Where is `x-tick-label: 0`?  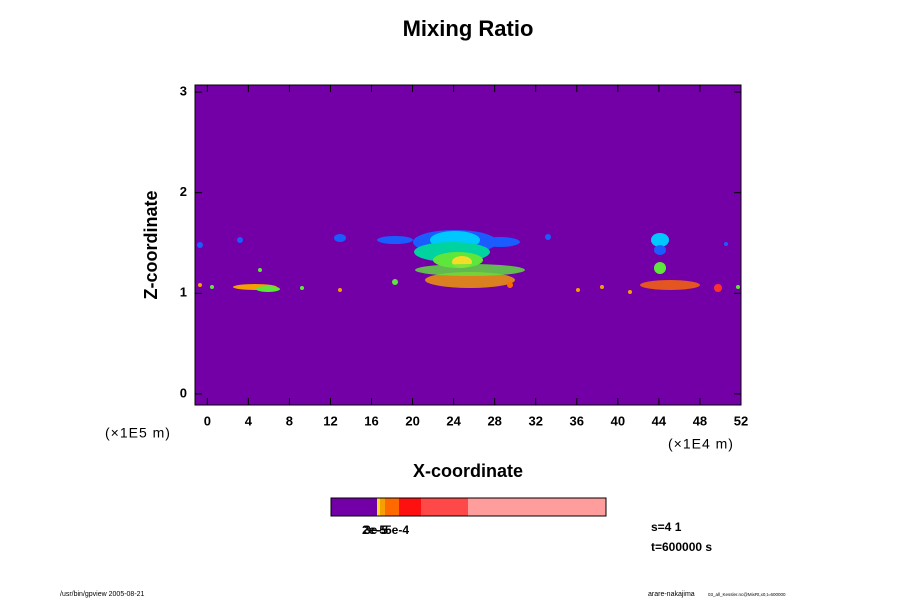 x-tick-label: 0 is located at coordinates (207, 420).